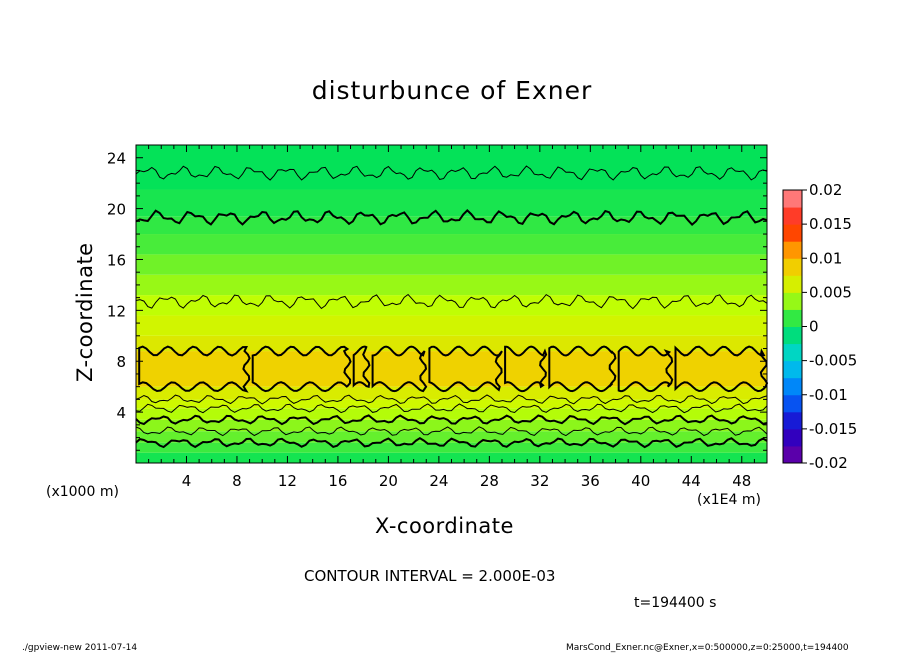  What do you see at coordinates (590, 481) in the screenshot?
I see `x-tick-label: 36` at bounding box center [590, 481].